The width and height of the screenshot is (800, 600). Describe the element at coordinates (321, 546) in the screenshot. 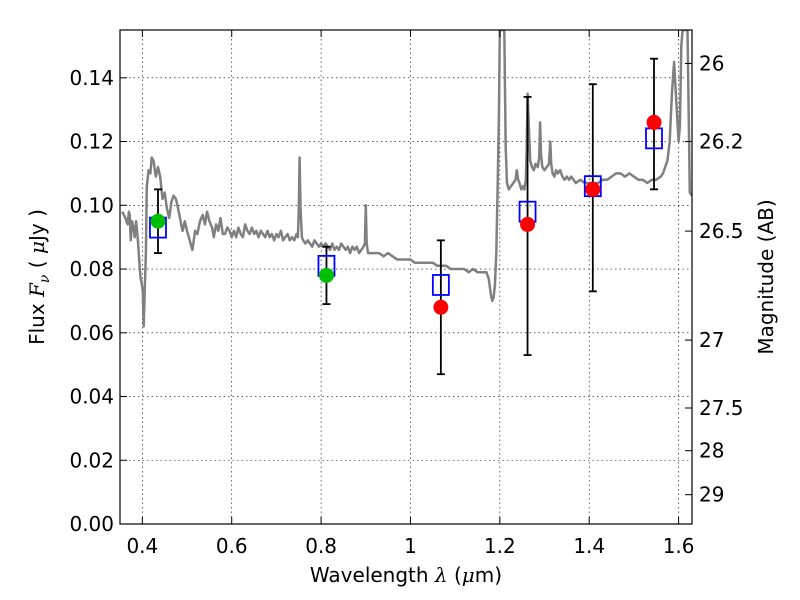

I see `x-tick-label: 0.8` at that location.